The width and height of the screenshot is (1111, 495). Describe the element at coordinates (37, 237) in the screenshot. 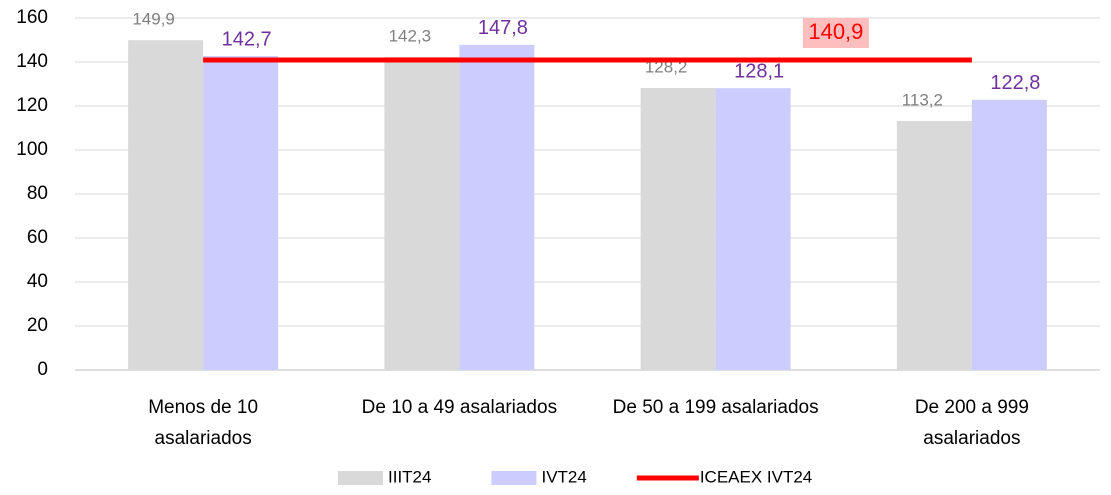

I see `y-tick-label: 60` at that location.